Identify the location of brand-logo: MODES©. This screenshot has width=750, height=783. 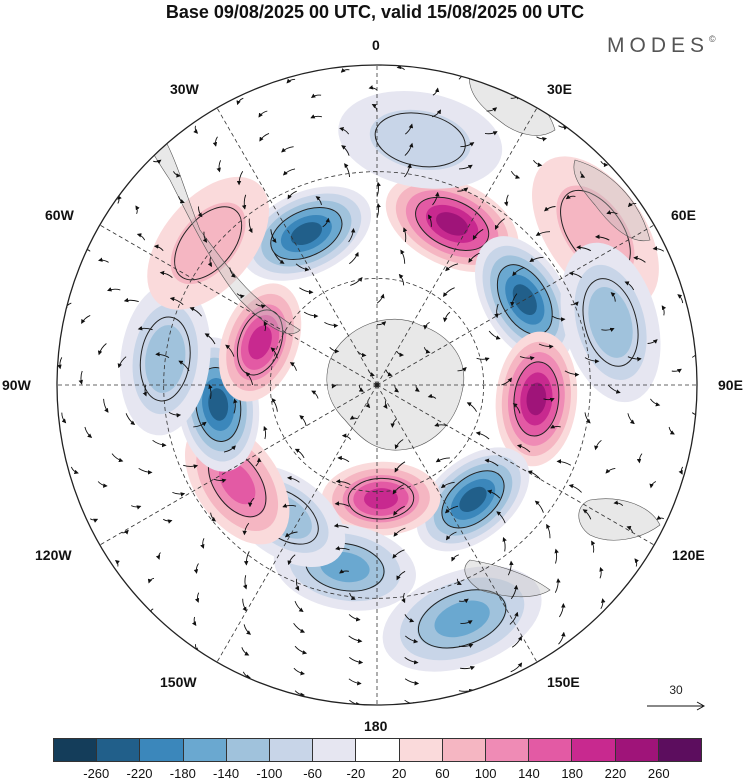
(661, 46).